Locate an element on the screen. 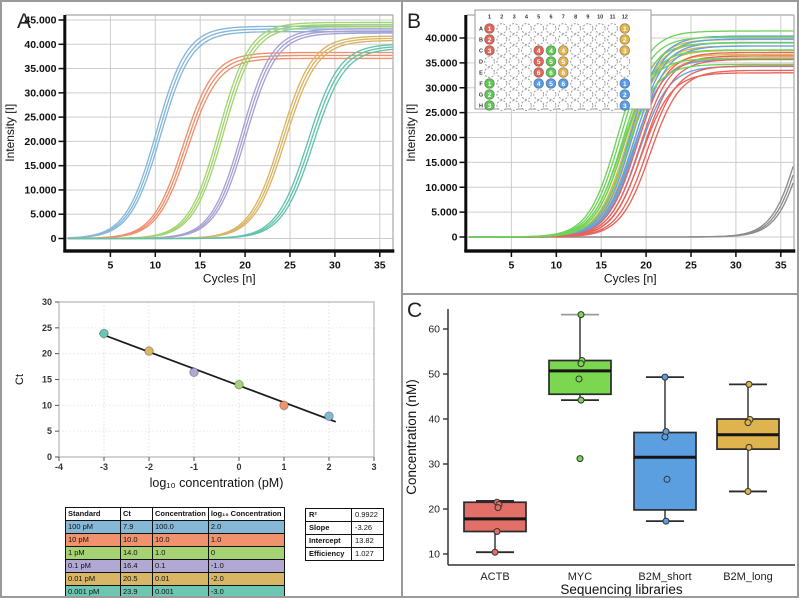 This screenshot has height=598, width=799. svg-text: 11 is located at coordinates (613, 18).